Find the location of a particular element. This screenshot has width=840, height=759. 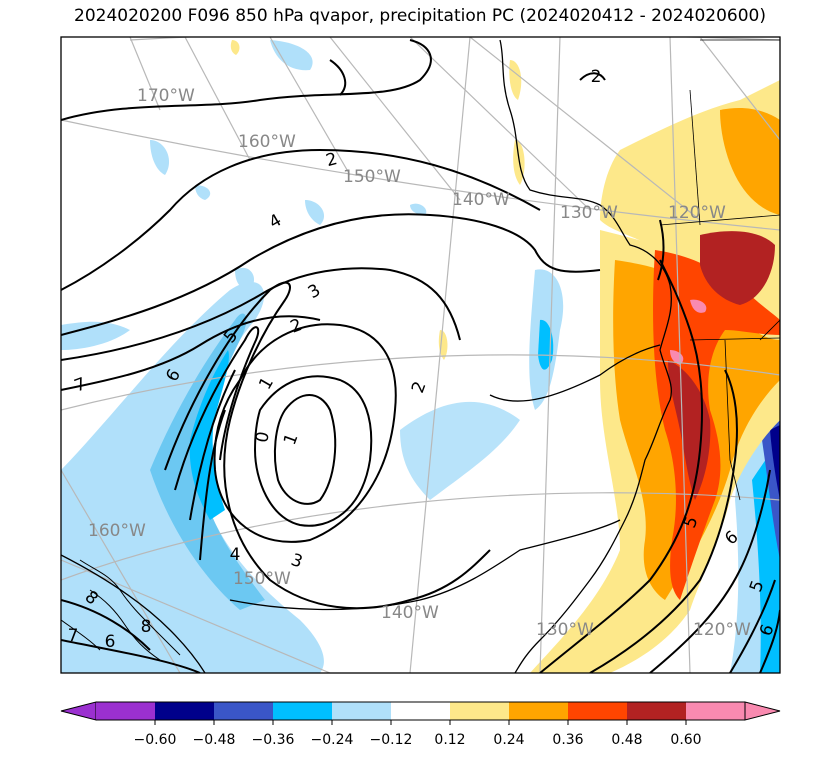

colorbar-tick-label: 0.48 is located at coordinates (626, 740).